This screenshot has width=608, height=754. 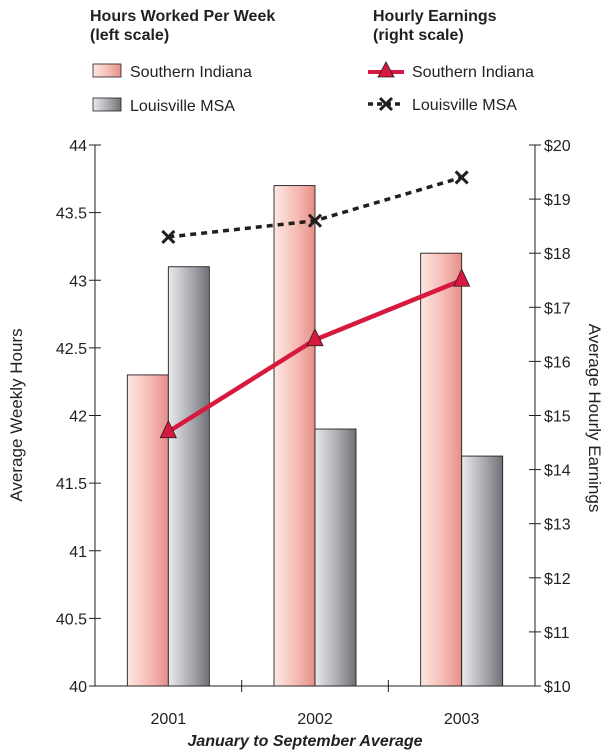 What do you see at coordinates (129, 35) in the screenshot?
I see `legend-bars-title-line2: (left scale)` at bounding box center [129, 35].